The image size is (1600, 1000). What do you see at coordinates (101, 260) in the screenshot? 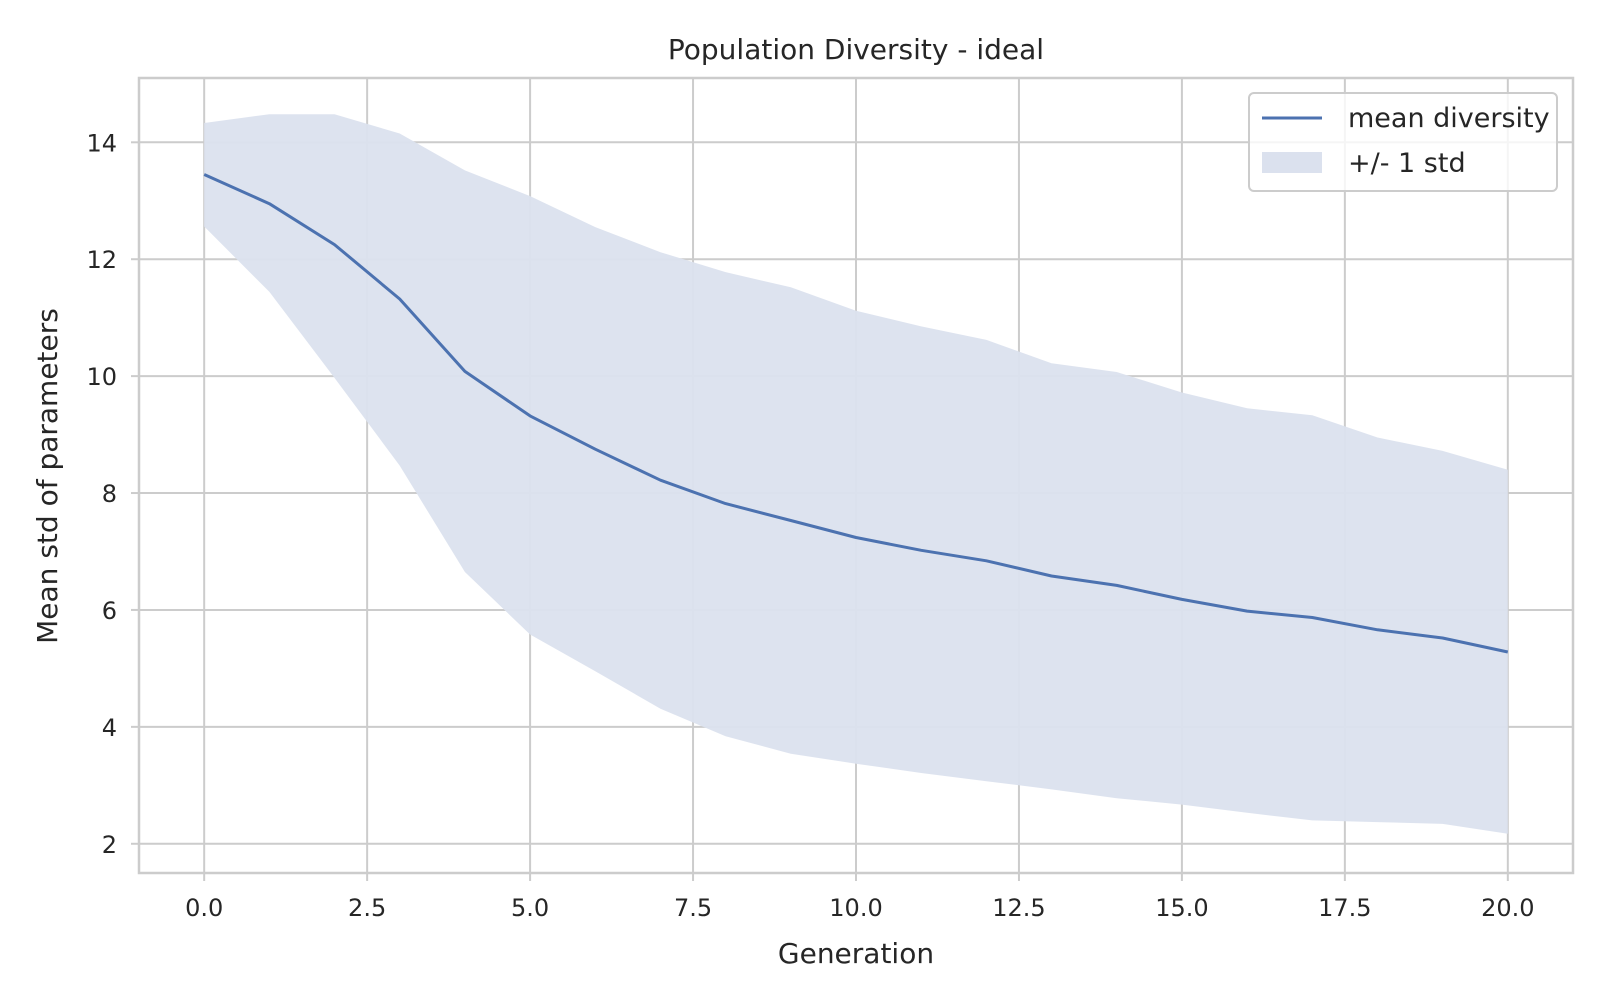
I see `y-tick-label: 12` at bounding box center [101, 260].